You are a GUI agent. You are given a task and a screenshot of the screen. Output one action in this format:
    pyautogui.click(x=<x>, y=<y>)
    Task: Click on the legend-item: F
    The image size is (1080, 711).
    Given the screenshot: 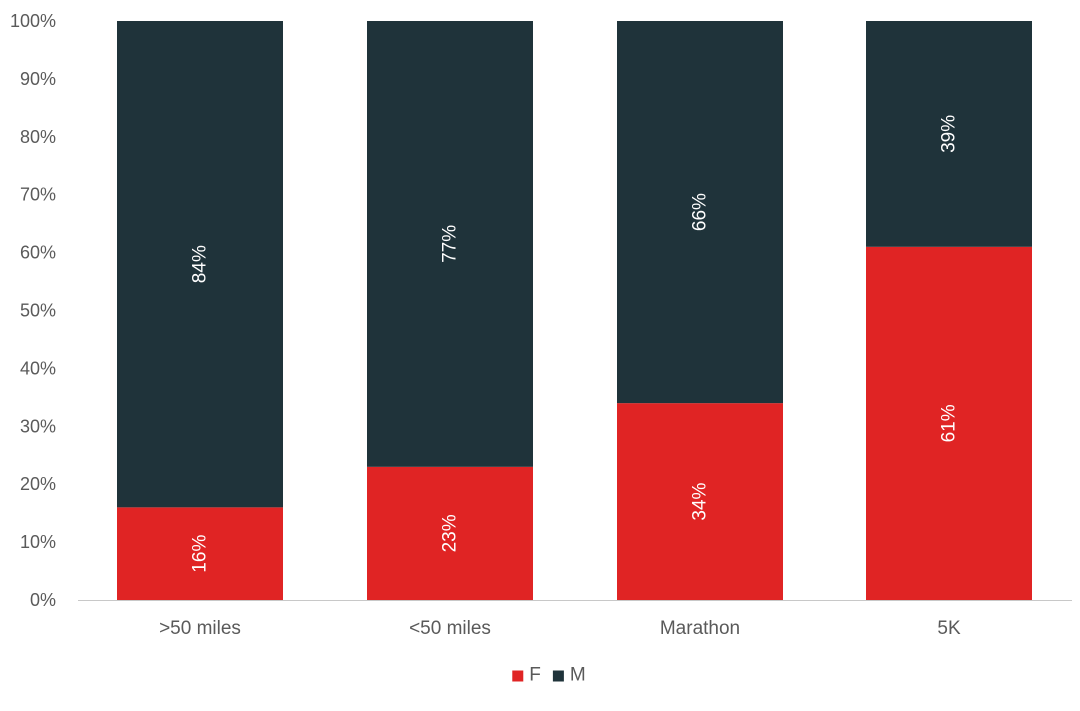 What is the action you would take?
    pyautogui.click(x=526, y=675)
    